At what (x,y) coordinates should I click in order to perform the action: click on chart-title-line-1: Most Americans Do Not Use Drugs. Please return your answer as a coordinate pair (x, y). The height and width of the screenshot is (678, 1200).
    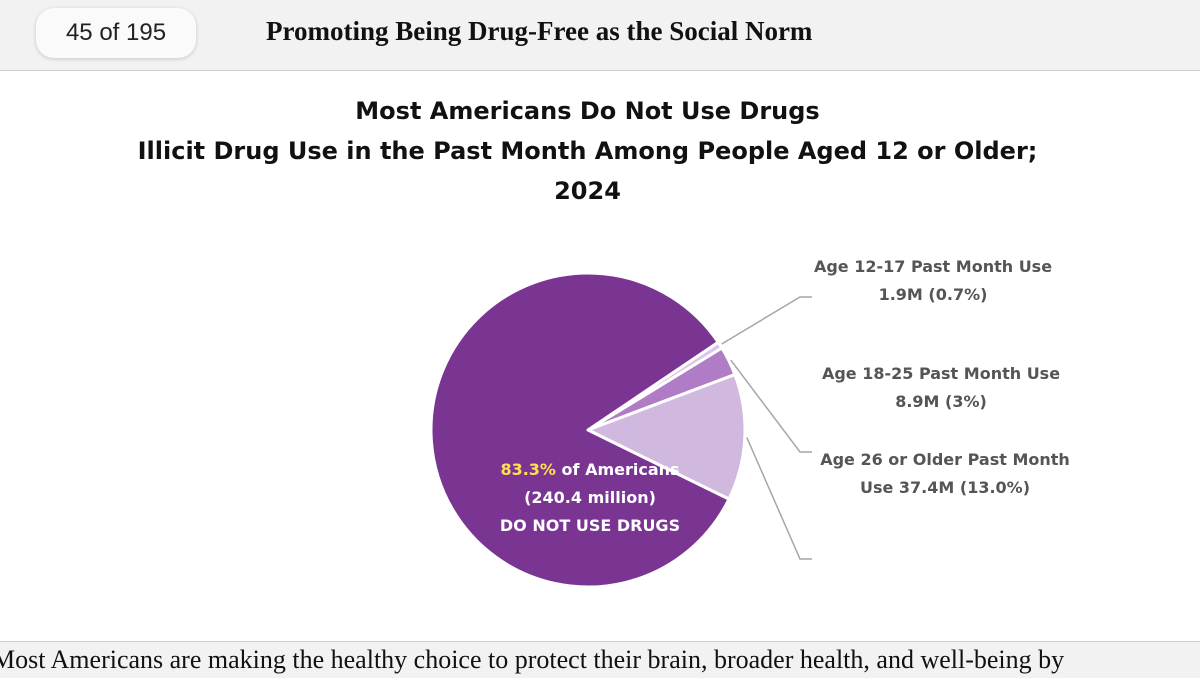
    Looking at the image, I should click on (587, 111).